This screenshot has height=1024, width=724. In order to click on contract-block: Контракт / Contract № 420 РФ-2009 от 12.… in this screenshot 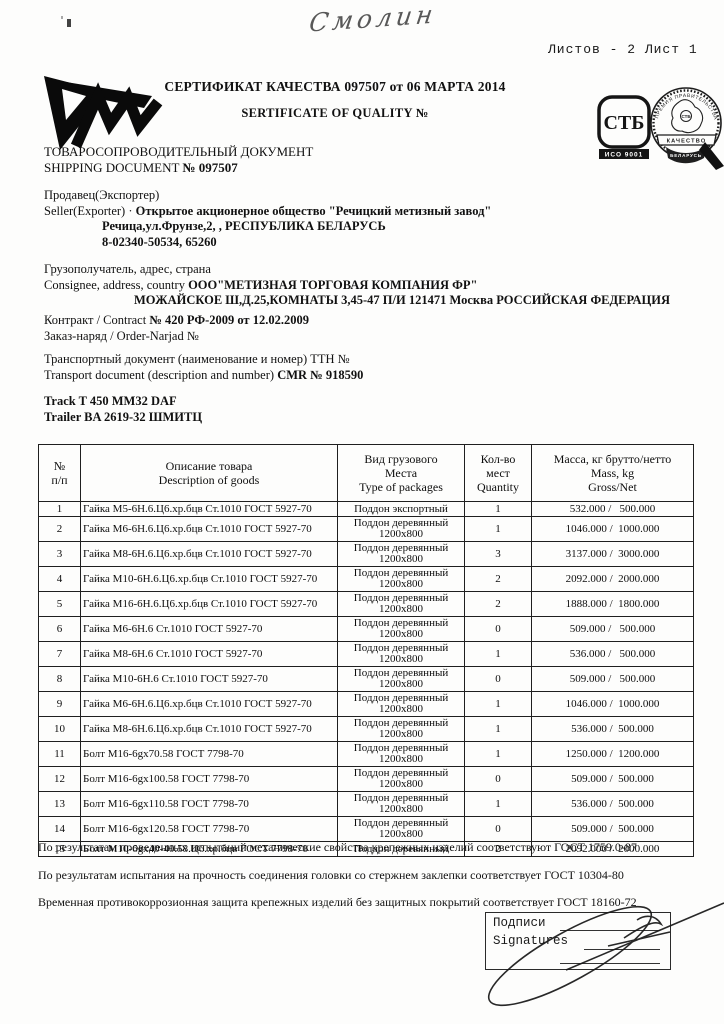, I will do `click(354, 328)`.